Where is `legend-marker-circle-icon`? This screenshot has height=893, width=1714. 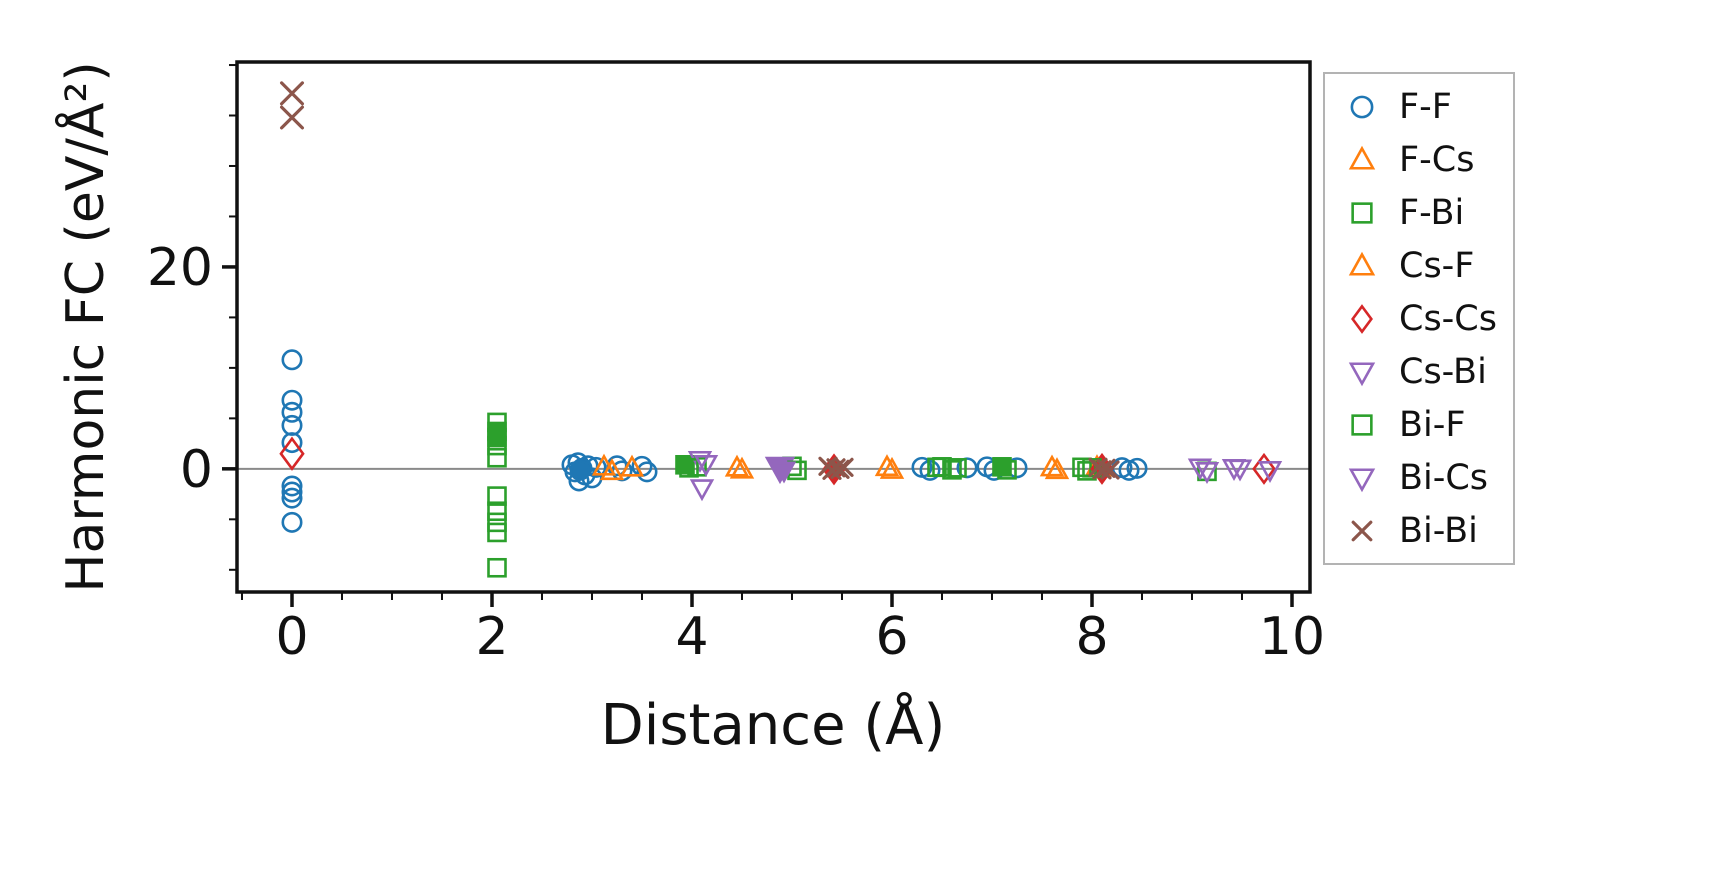
legend-marker-circle-icon is located at coordinates (1362, 106).